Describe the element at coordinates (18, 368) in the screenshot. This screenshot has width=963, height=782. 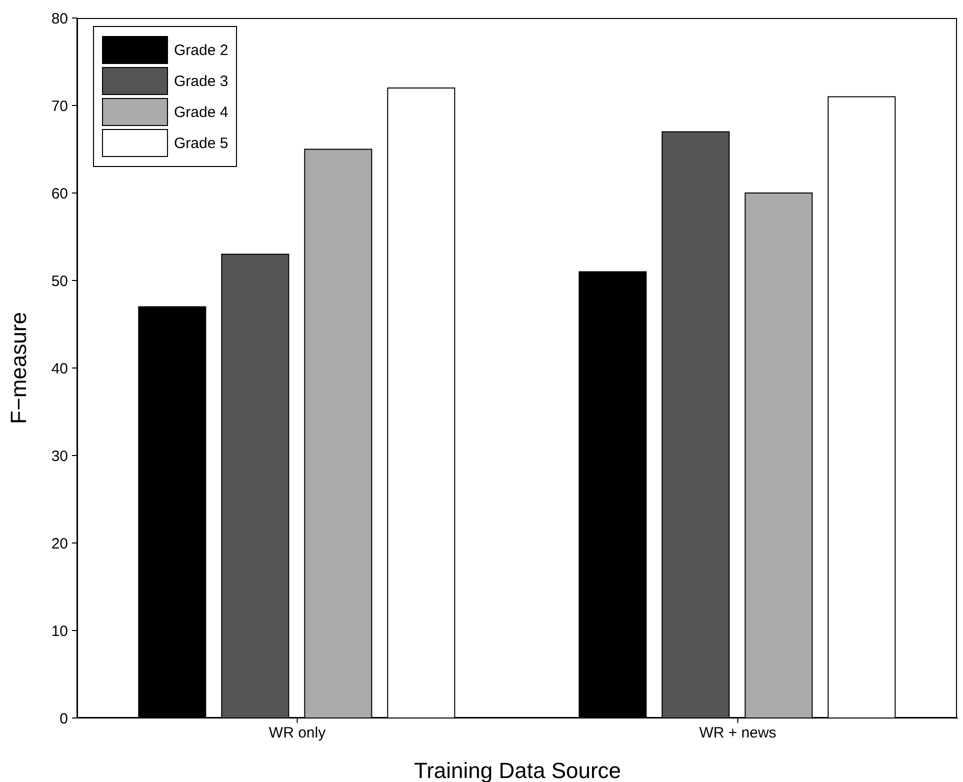
I see `y-axis-title: F−measure` at that location.